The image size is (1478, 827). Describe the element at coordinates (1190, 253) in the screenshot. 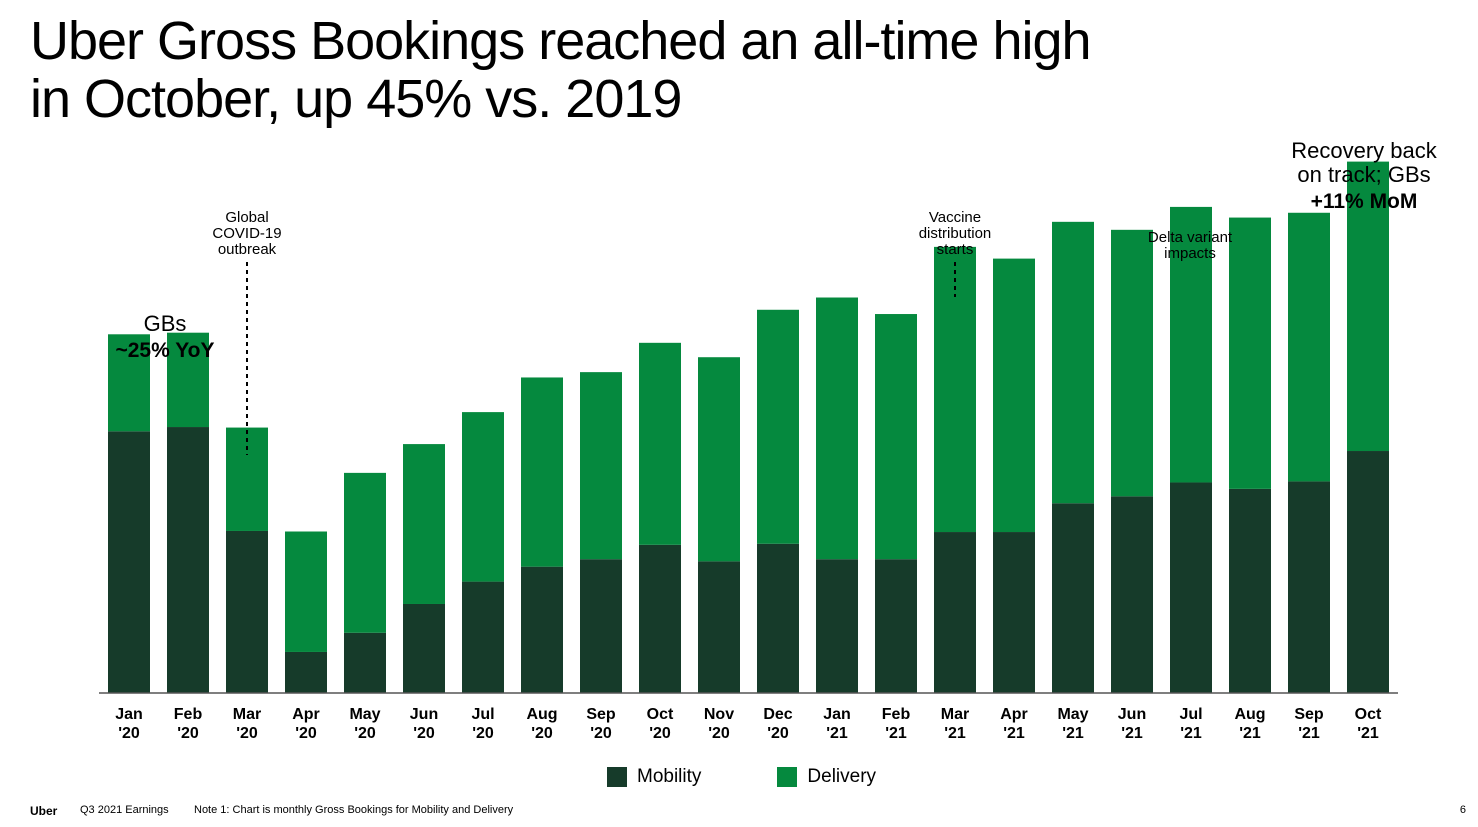

I see `annotation-delta-line-2: impacts` at that location.